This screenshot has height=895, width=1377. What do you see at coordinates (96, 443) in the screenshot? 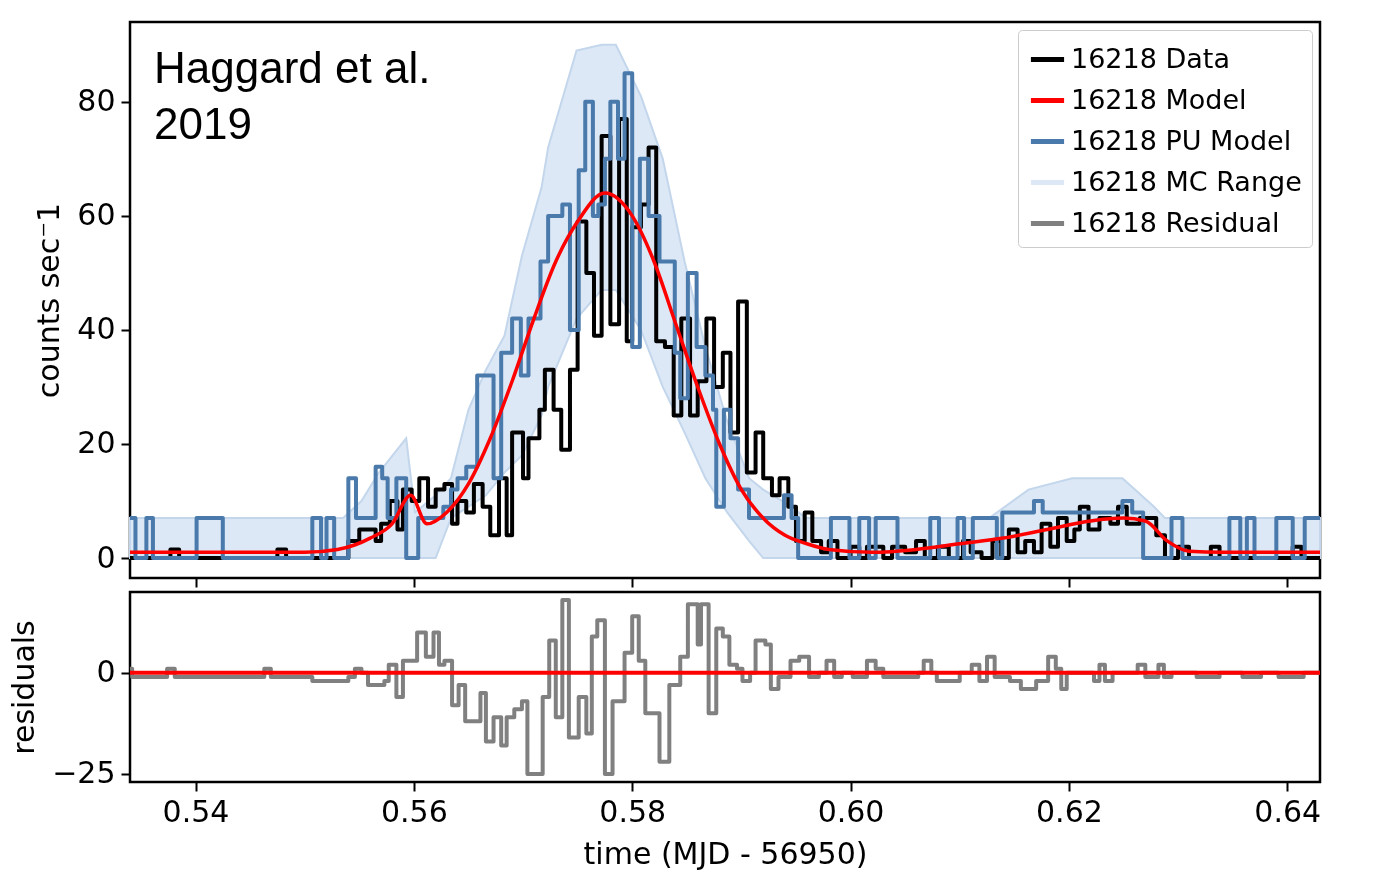
I see `y-tick-label: 20` at bounding box center [96, 443].